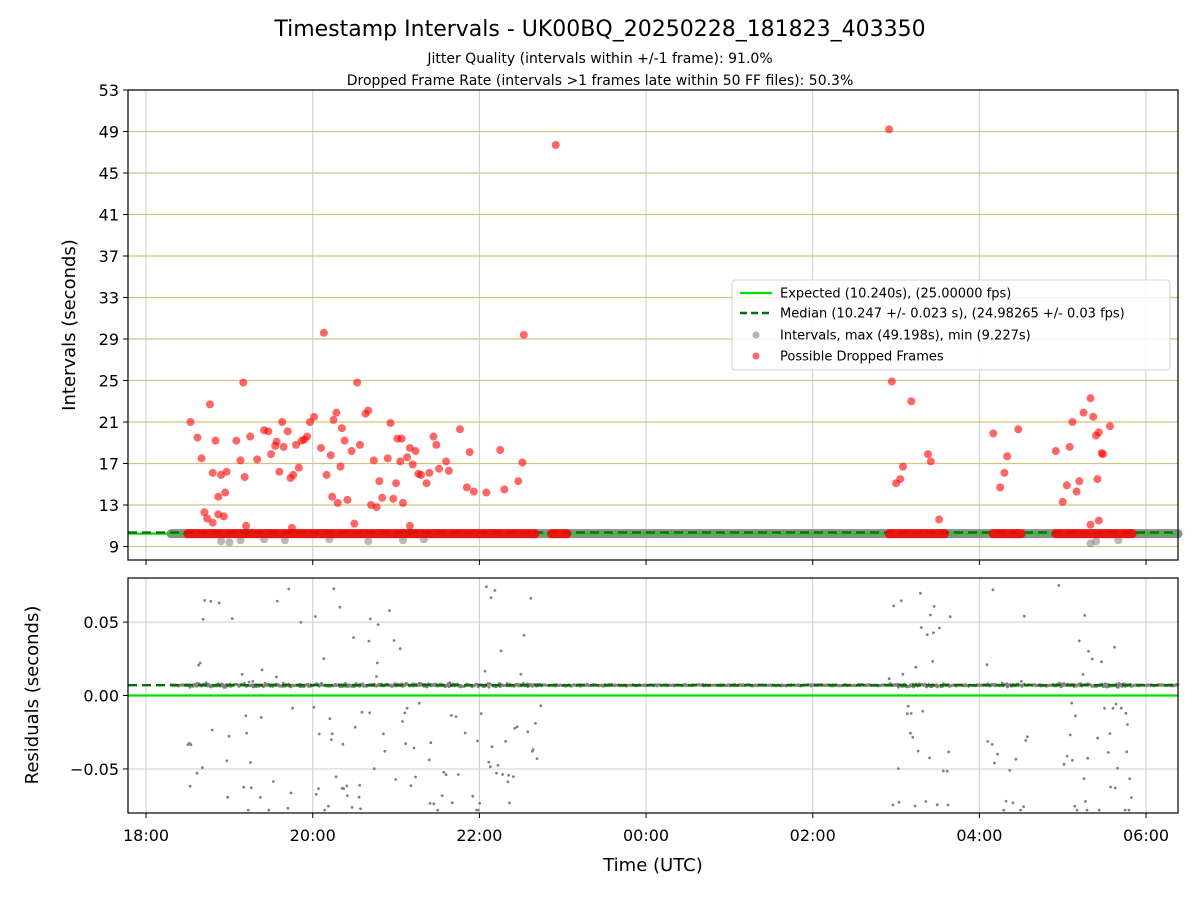 The width and height of the screenshot is (1200, 900). Describe the element at coordinates (313, 835) in the screenshot. I see `x-tick-label-1: 20:00` at that location.